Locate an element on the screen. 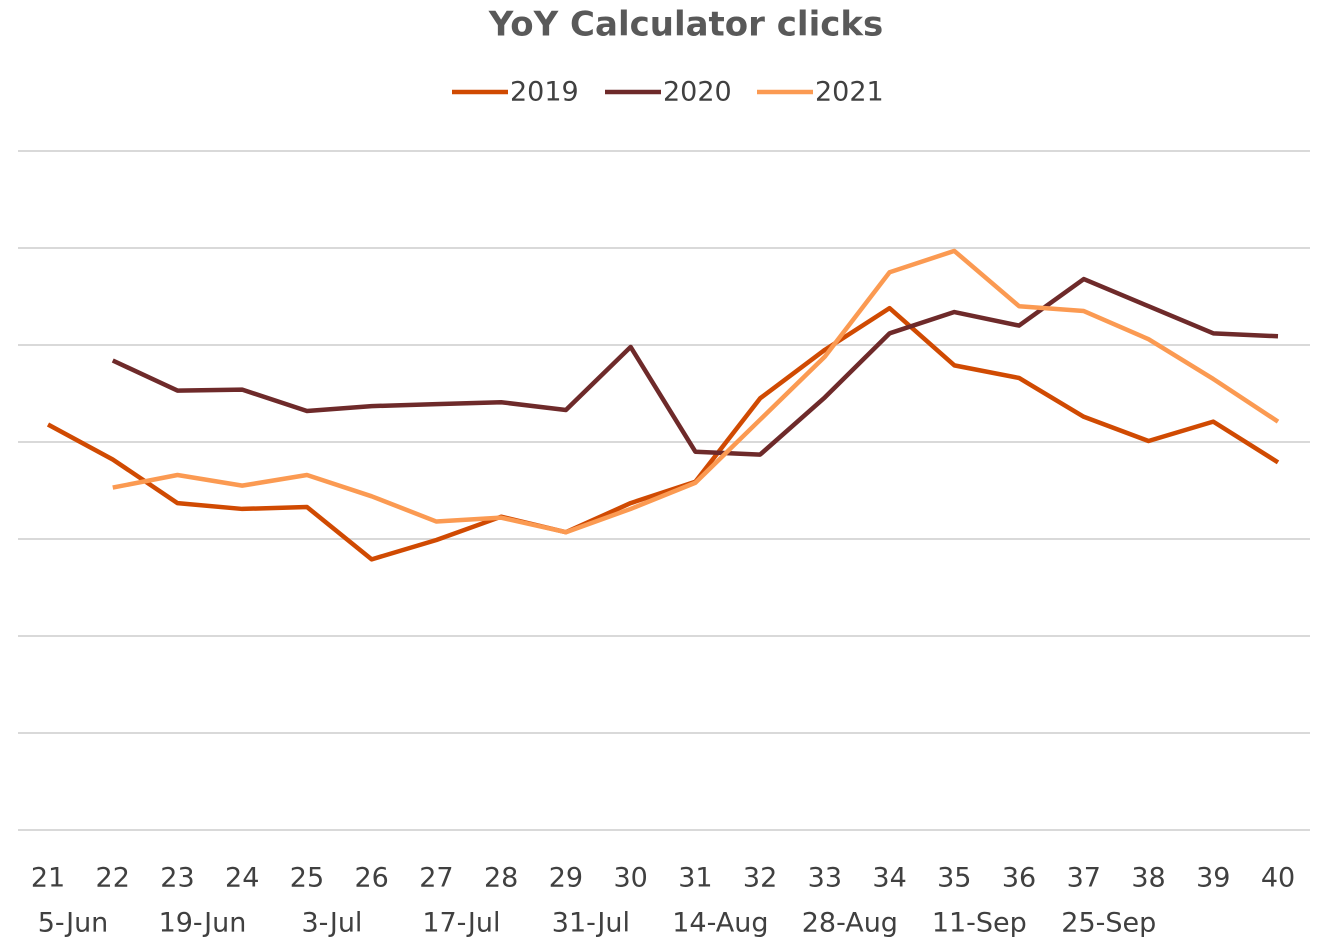 The image size is (1319, 945). x-date-label: 14-Aug is located at coordinates (720, 923).